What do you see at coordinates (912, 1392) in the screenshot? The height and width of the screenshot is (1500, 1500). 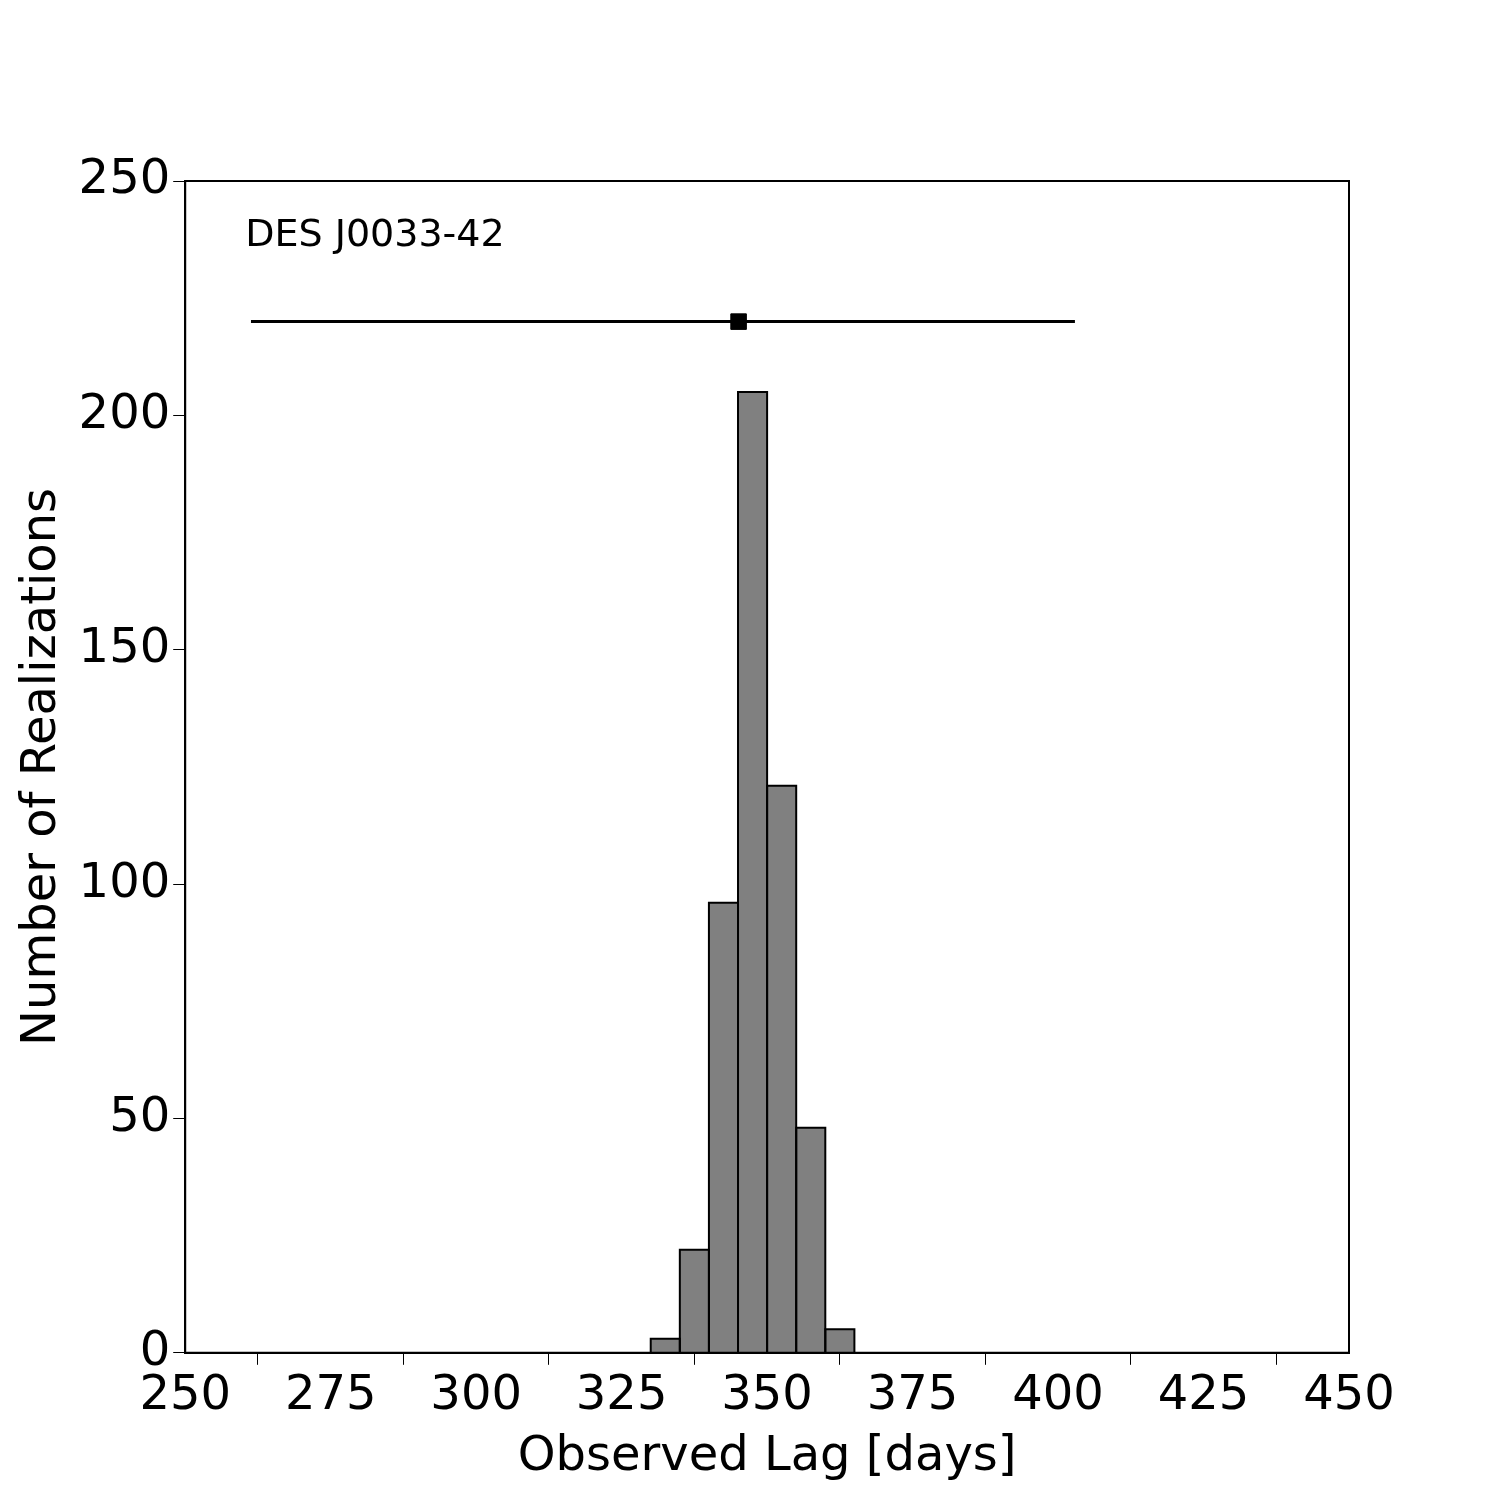 I see `x-tick-label: 375` at bounding box center [912, 1392].